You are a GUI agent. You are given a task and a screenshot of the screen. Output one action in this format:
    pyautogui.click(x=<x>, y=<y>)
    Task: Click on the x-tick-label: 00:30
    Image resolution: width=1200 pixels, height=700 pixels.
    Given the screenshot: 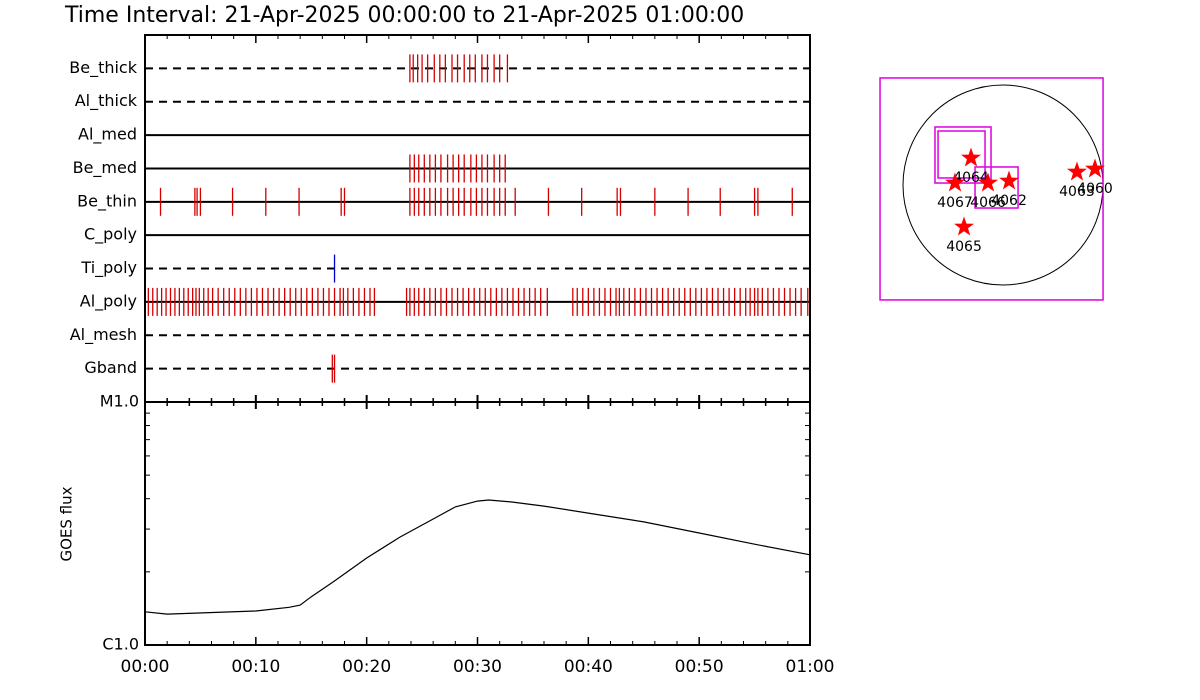 What is the action you would take?
    pyautogui.click(x=477, y=667)
    